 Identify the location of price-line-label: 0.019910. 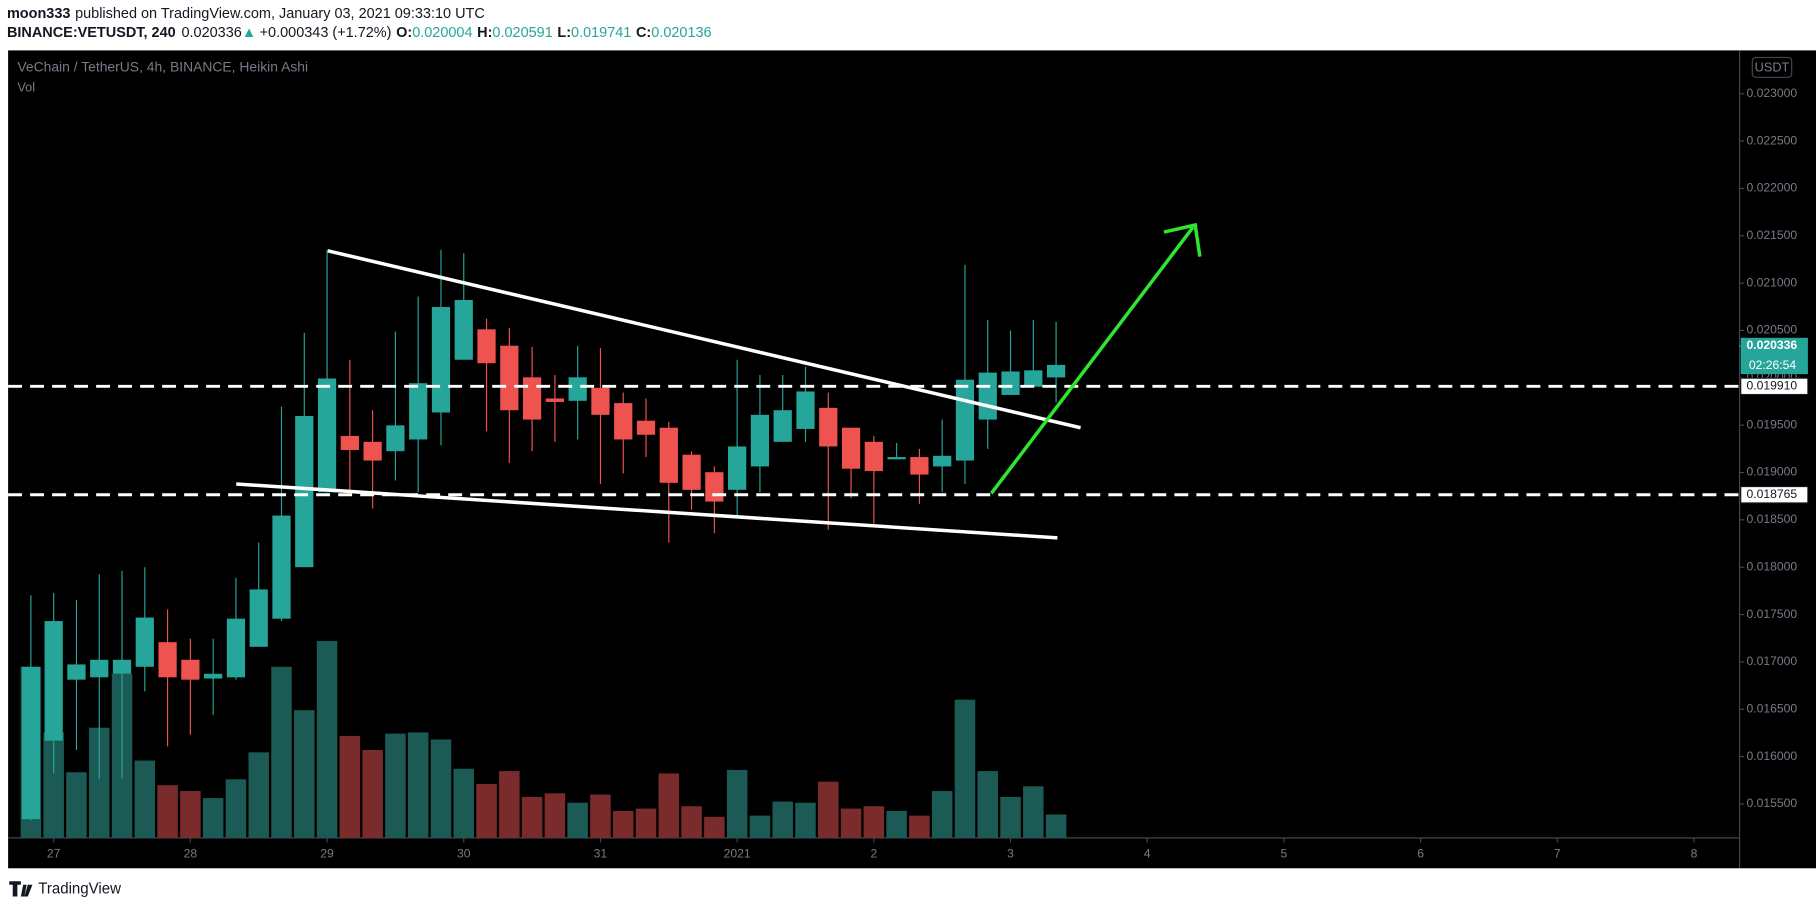
(1772, 386).